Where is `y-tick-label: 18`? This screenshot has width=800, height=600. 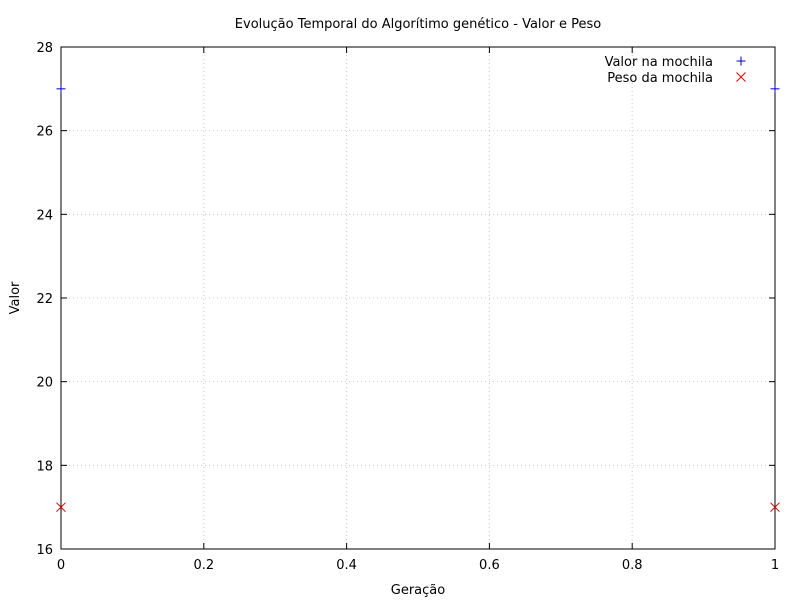 y-tick-label: 18 is located at coordinates (44, 466).